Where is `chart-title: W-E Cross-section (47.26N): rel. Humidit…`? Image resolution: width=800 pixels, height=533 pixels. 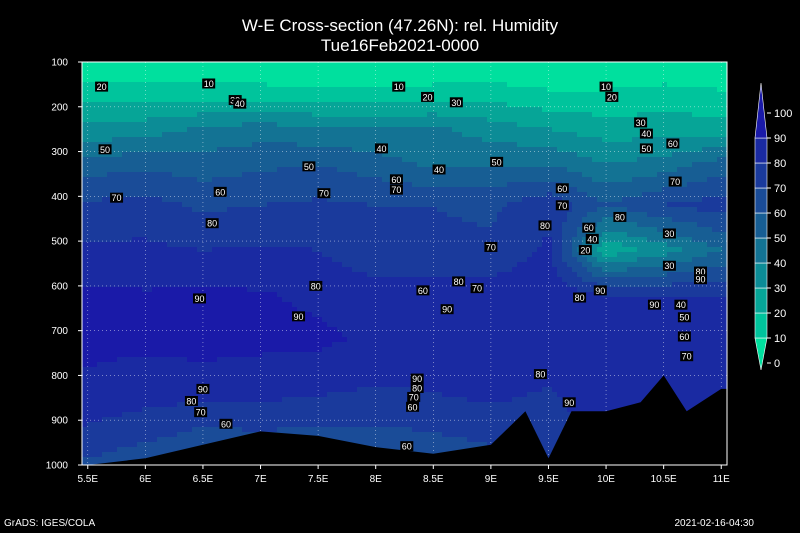
chart-title: W-E Cross-section (47.26N): rel. Humidit… is located at coordinates (400, 25).